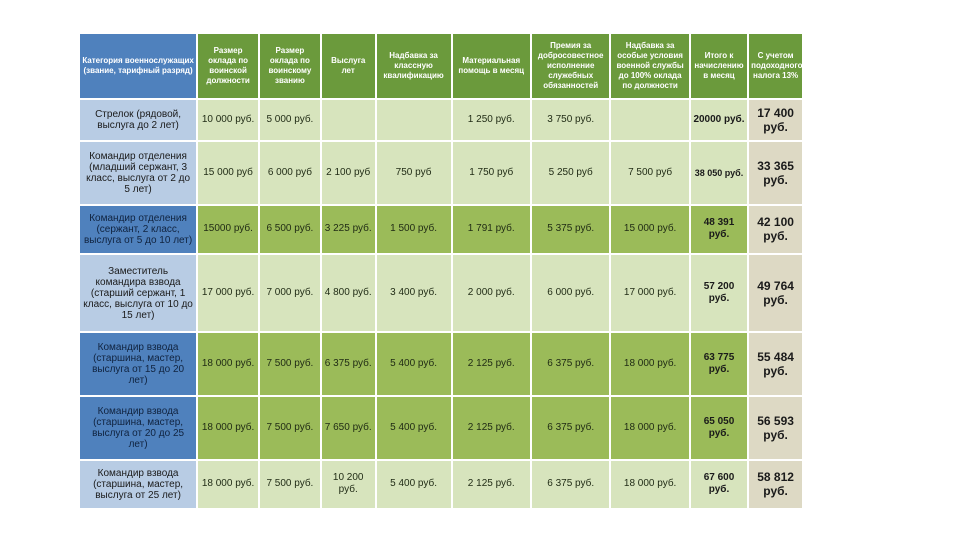  Describe the element at coordinates (491, 120) in the screenshot. I see `row-material-aid: 1 250 руб.` at that location.